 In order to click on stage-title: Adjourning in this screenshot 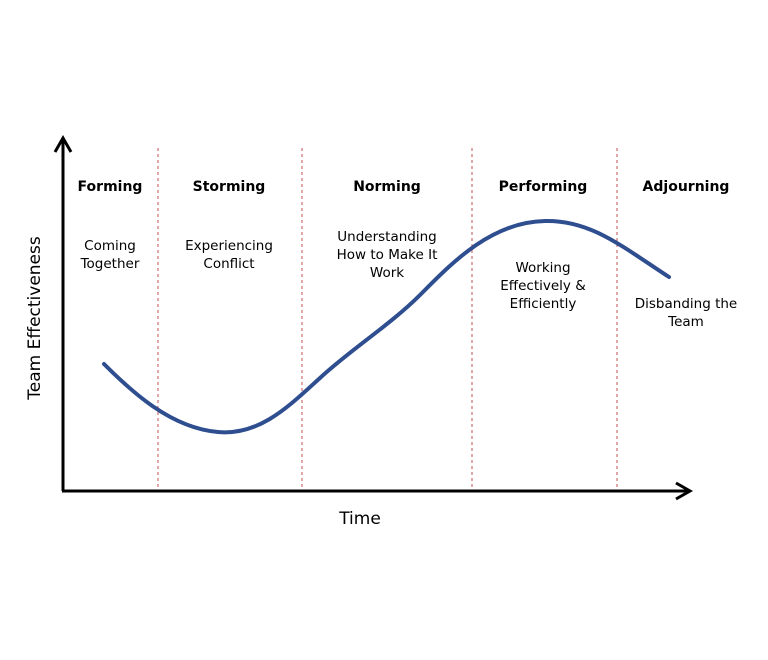, I will do `click(686, 187)`.